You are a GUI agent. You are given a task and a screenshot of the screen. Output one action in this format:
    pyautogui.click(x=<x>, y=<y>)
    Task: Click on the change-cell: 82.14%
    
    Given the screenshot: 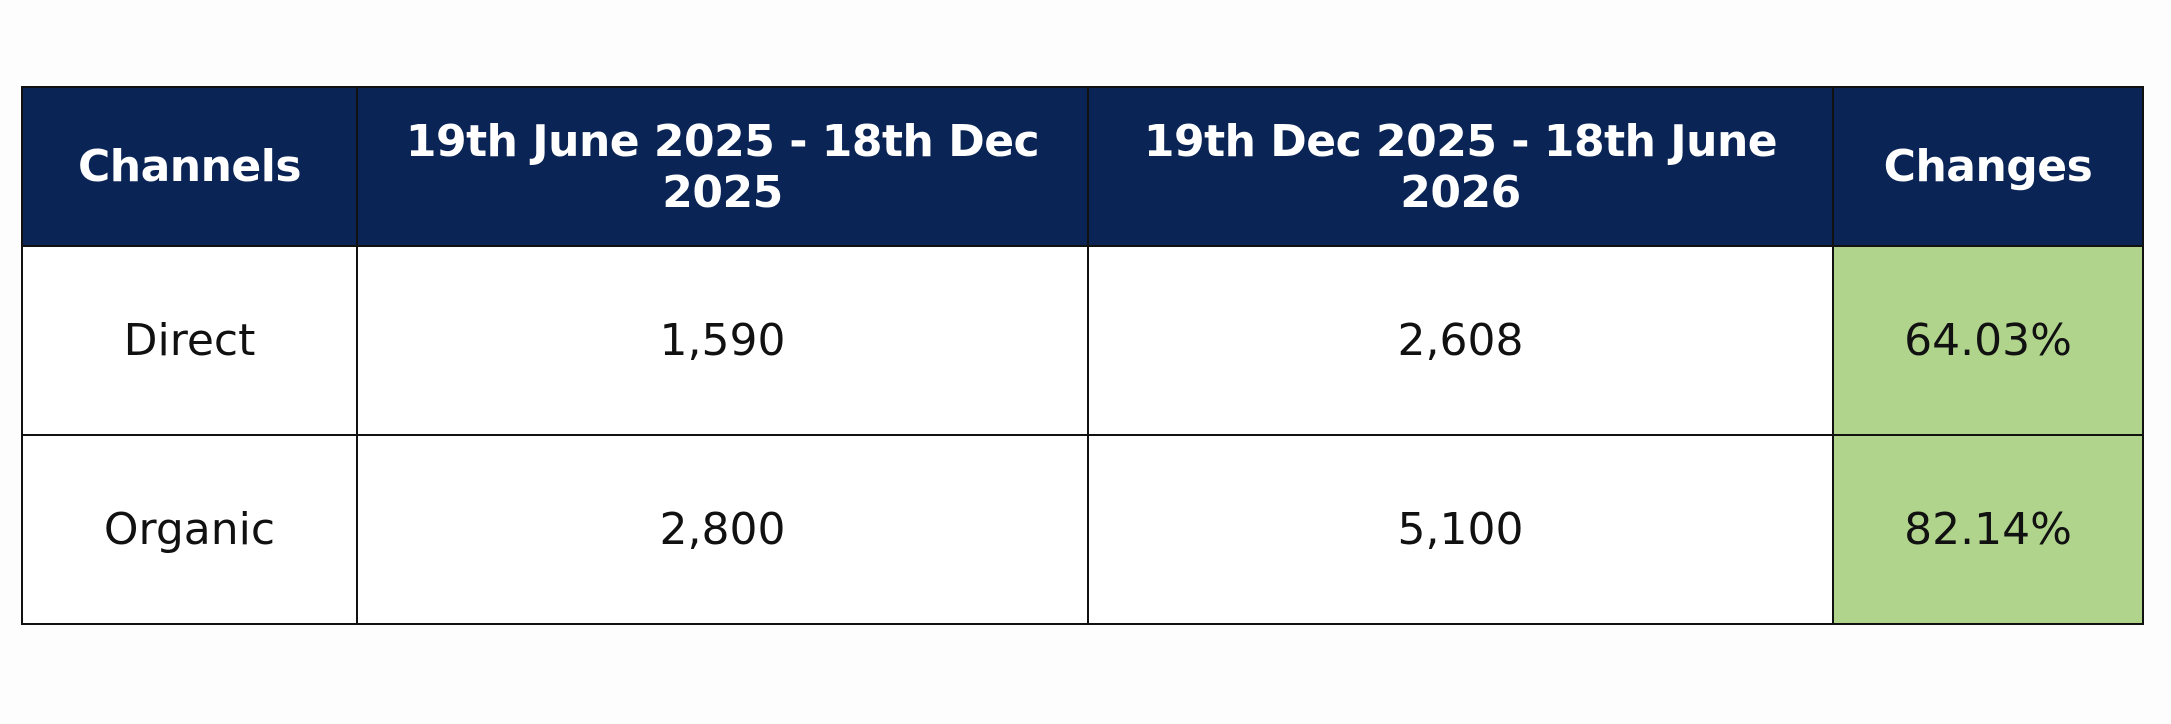 What is the action you would take?
    pyautogui.click(x=1988, y=529)
    